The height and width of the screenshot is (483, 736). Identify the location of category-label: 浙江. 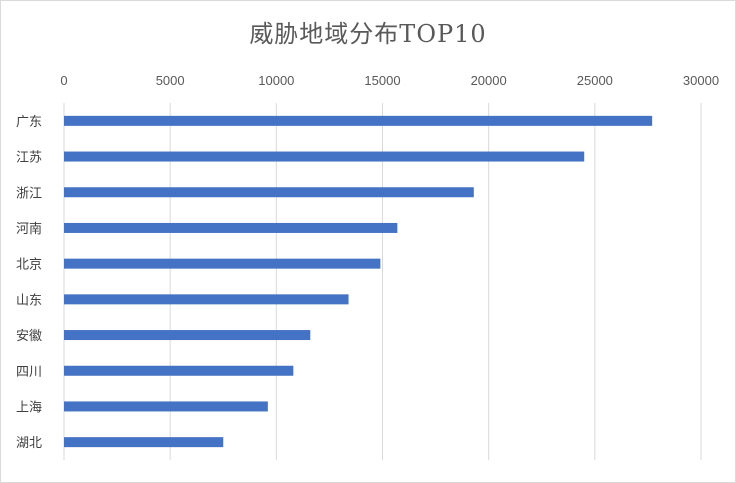
(29, 193).